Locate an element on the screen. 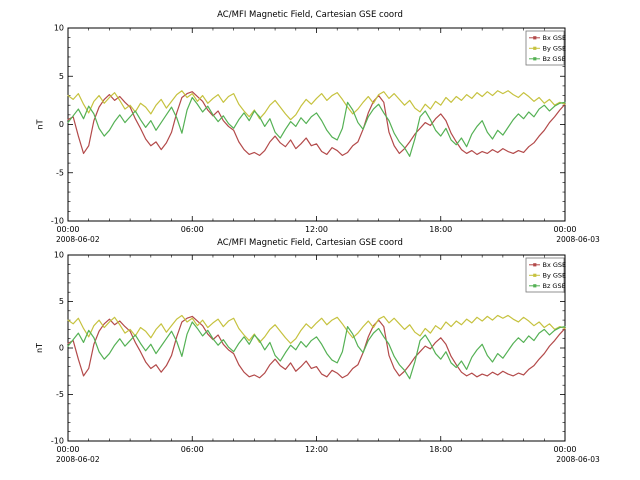 The height and width of the screenshot is (480, 640). legend-box is located at coordinates (545, 275).